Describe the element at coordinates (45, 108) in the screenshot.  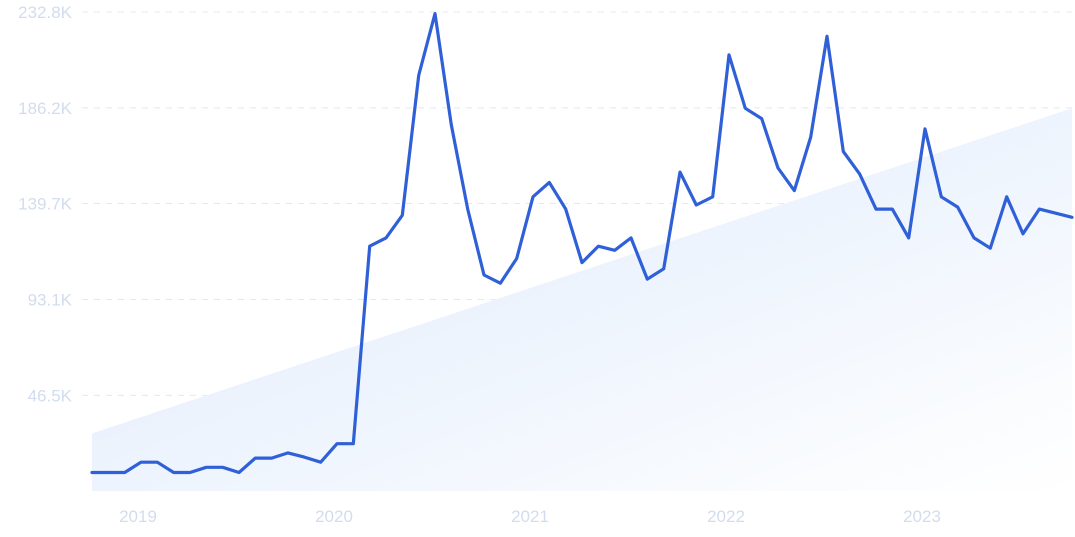
I see `y-tick-label: 186.2K` at that location.